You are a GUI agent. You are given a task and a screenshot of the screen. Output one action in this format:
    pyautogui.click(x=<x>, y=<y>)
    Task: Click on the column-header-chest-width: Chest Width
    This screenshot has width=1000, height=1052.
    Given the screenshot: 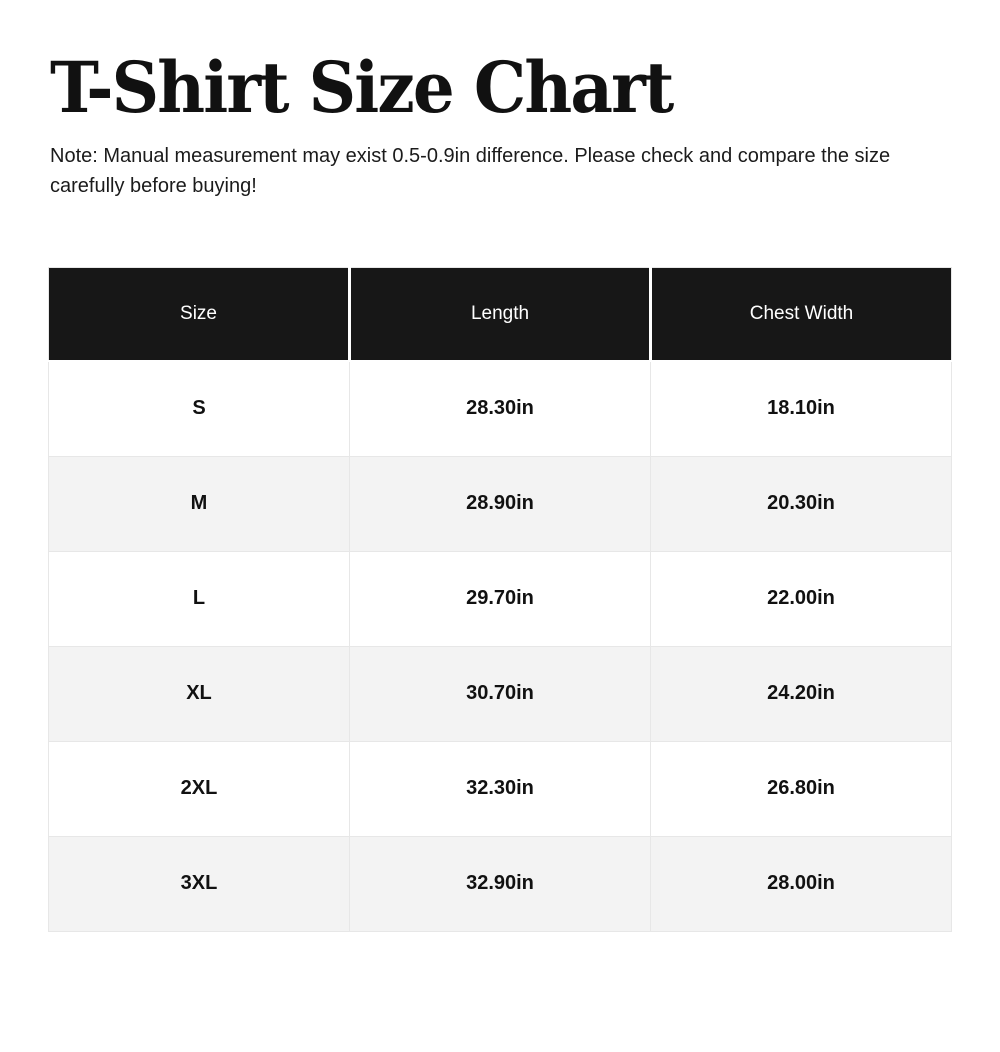 What is the action you would take?
    pyautogui.click(x=800, y=314)
    